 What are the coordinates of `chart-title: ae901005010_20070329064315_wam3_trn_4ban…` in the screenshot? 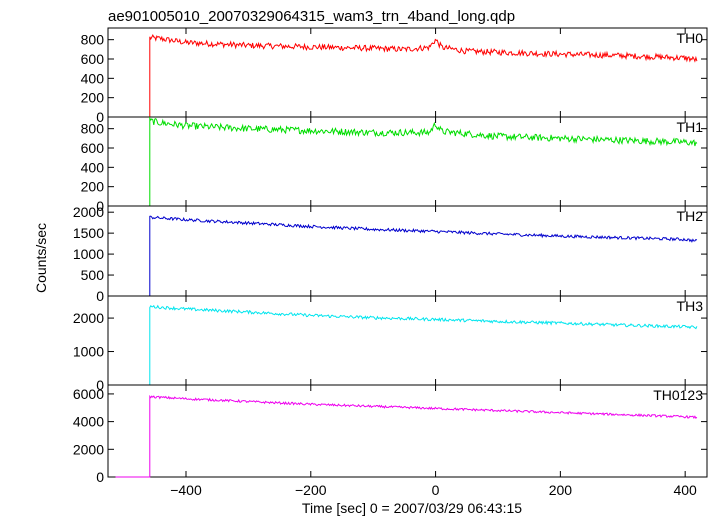 It's located at (311, 16).